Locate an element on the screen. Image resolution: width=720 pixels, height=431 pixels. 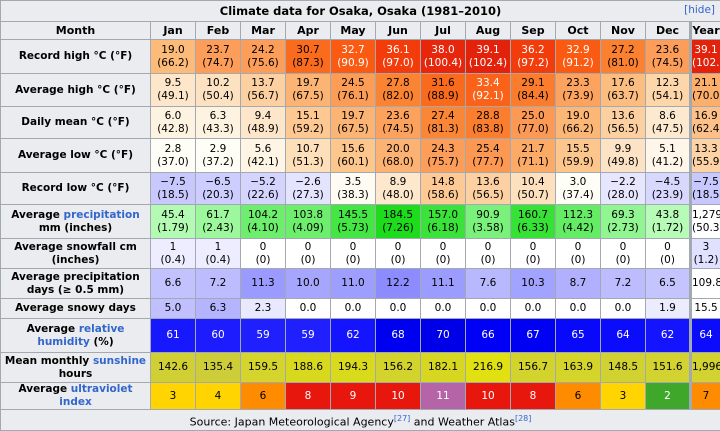
cell-imperial-value: (87.3) is located at coordinates (308, 63).